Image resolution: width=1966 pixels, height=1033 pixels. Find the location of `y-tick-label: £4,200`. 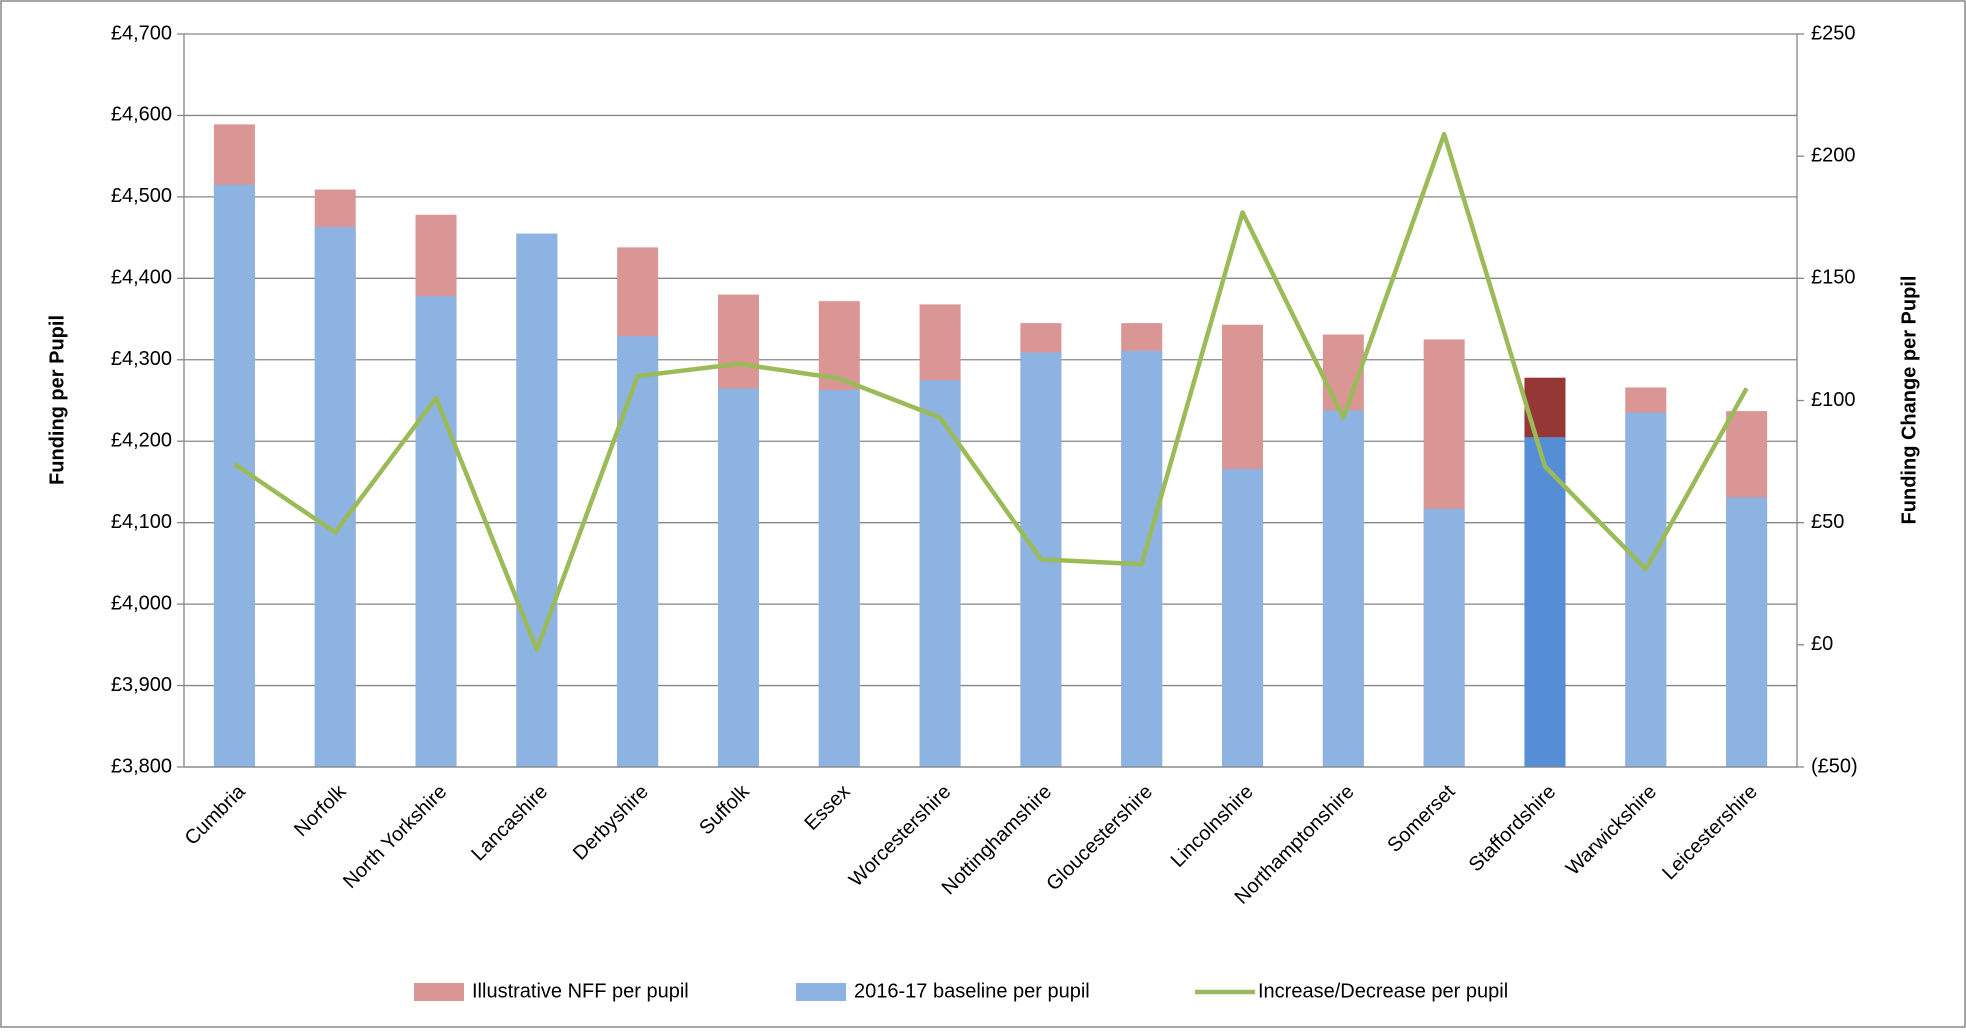

y-tick-label: £4,200 is located at coordinates (141, 441).